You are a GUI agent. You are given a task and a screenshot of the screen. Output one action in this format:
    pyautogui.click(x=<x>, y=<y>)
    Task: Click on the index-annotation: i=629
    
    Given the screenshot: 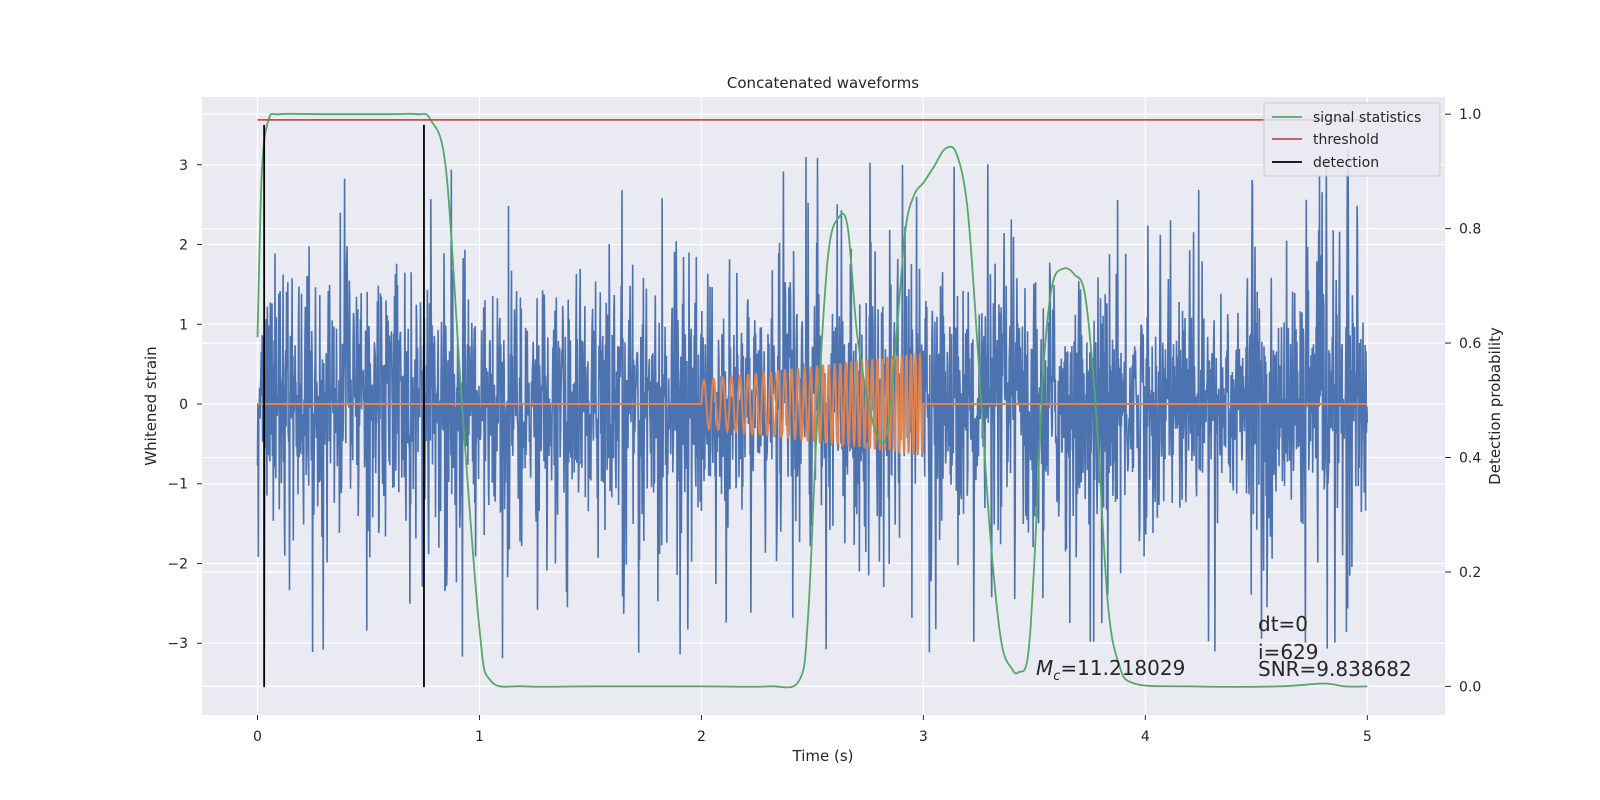 What is the action you would take?
    pyautogui.click(x=1288, y=652)
    